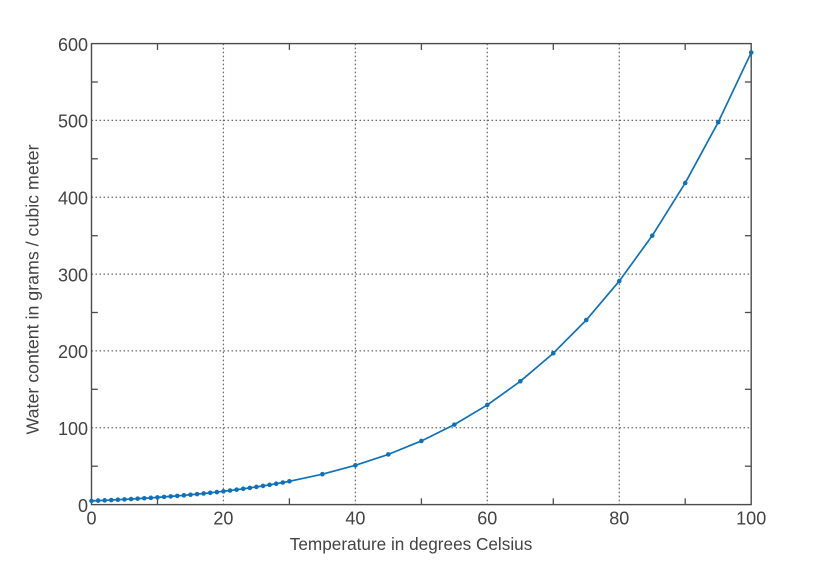  I want to click on svg-text: 200, so click(73, 352).